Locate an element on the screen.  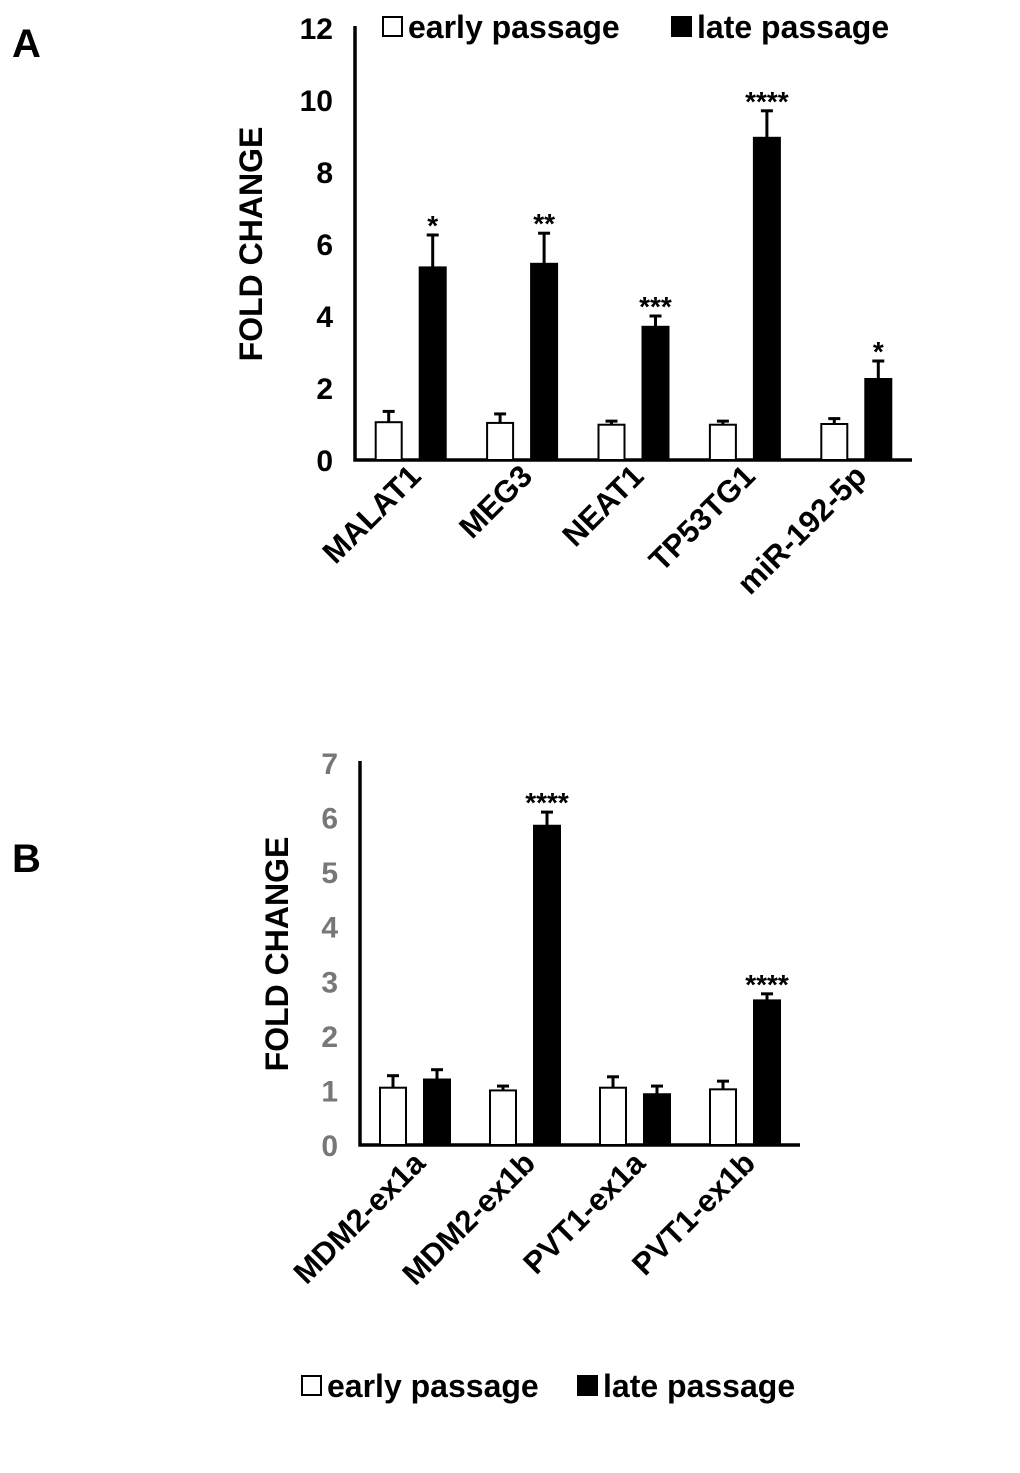
chart-a-significance-label: *** is located at coordinates (655, 306).